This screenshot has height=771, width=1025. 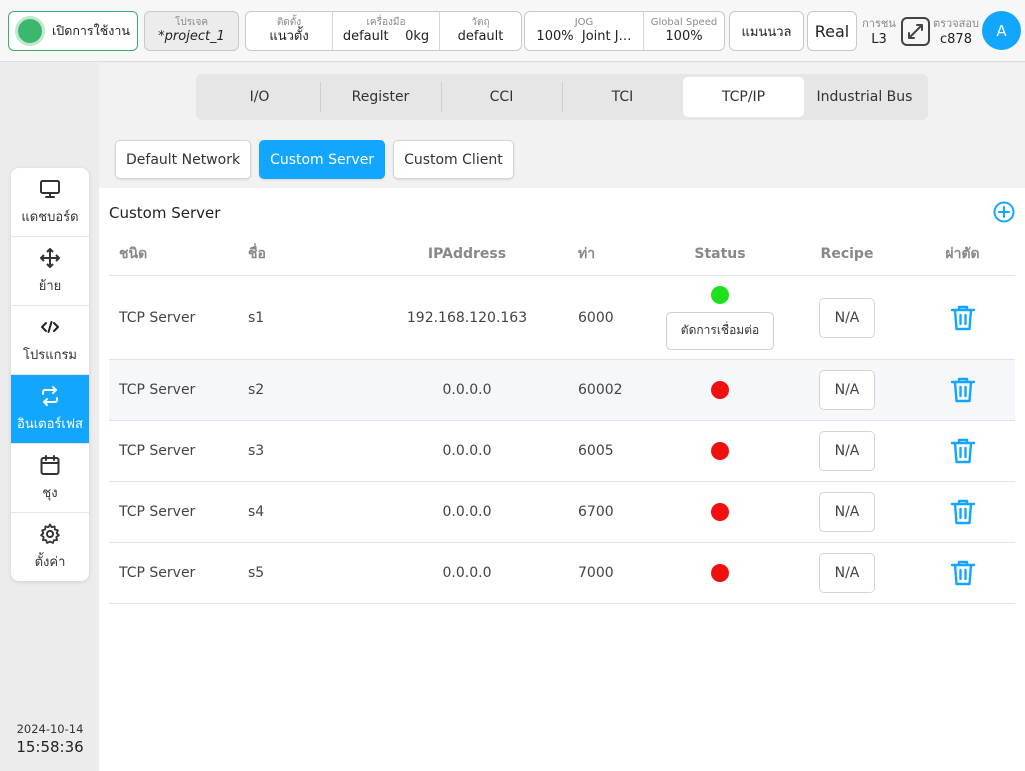 I want to click on global-speed-value: 100%, so click(x=684, y=36).